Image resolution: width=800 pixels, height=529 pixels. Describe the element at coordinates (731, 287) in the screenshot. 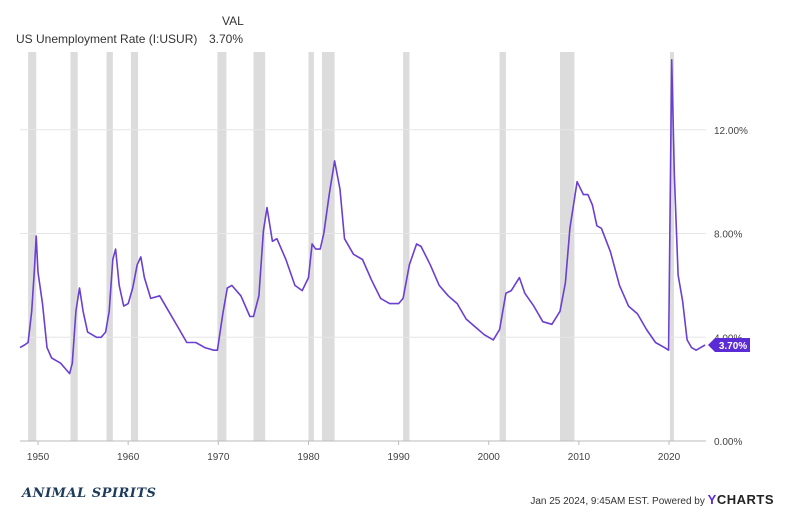

I see `y-tick-labels: 0.00%4.00%8.00%12.00%` at that location.